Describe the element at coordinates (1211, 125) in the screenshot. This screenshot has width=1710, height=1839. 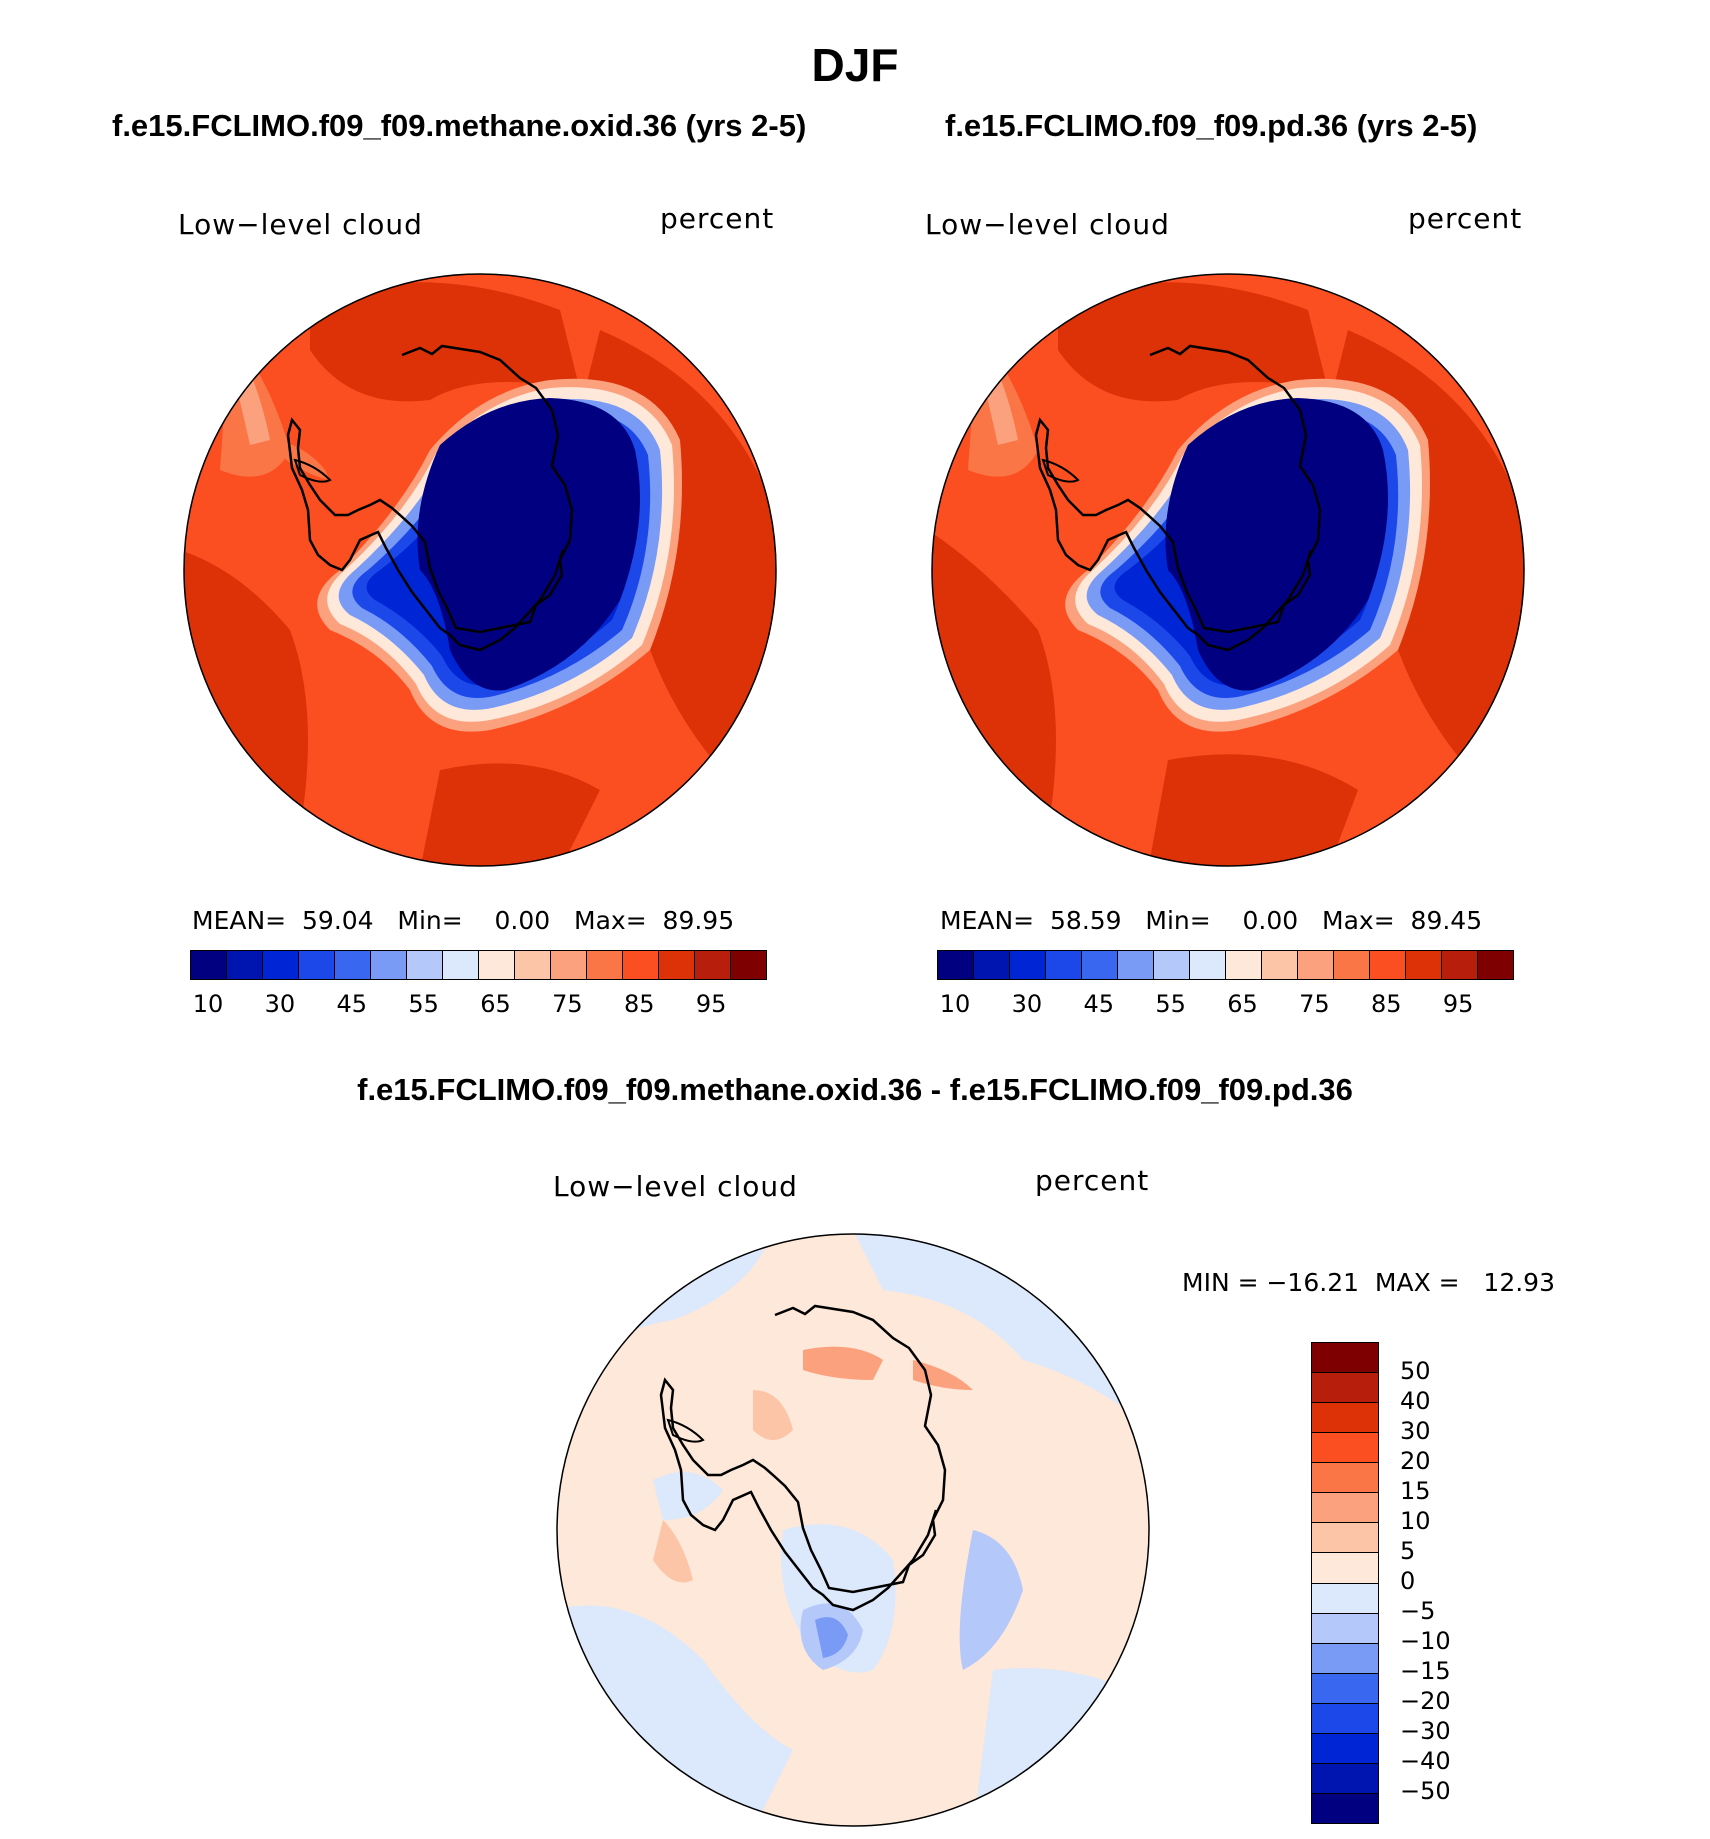
I see `panel2-case-title: f.e15.FCLIMO.f09_f09.pd.36 (yrs 2-5)` at that location.